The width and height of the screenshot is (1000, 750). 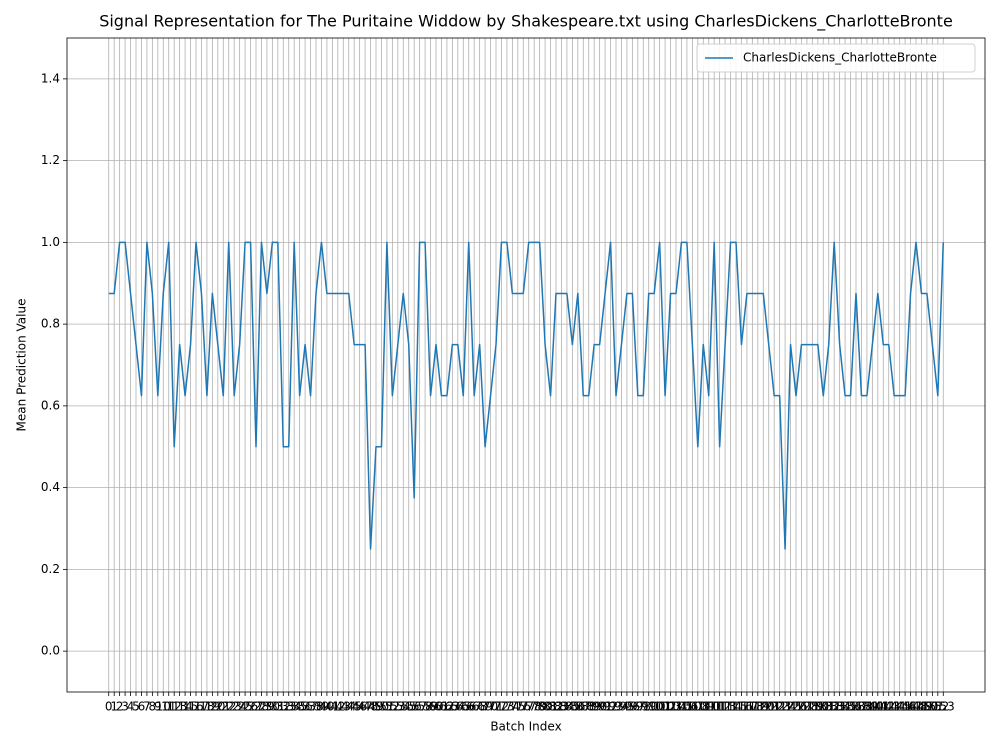 What do you see at coordinates (50, 324) in the screenshot?
I see `y-tick-label: 0.8` at bounding box center [50, 324].